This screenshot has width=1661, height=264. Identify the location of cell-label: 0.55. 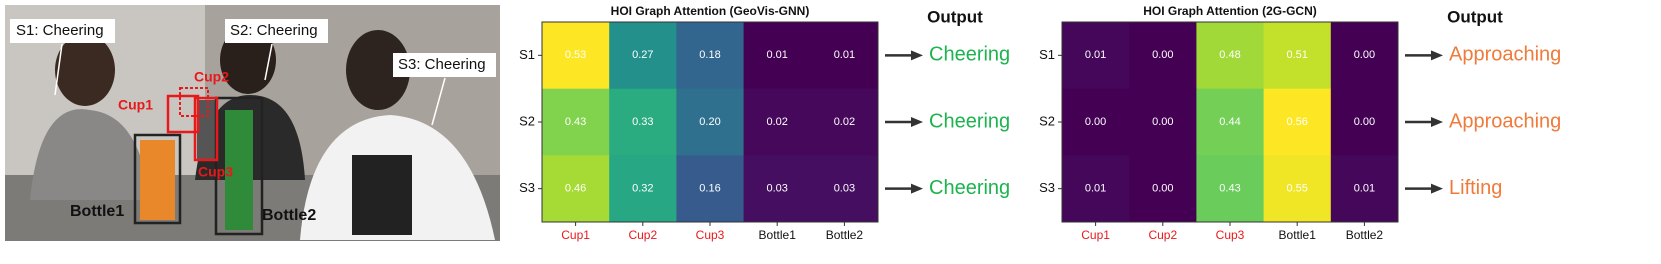
(1296, 189).